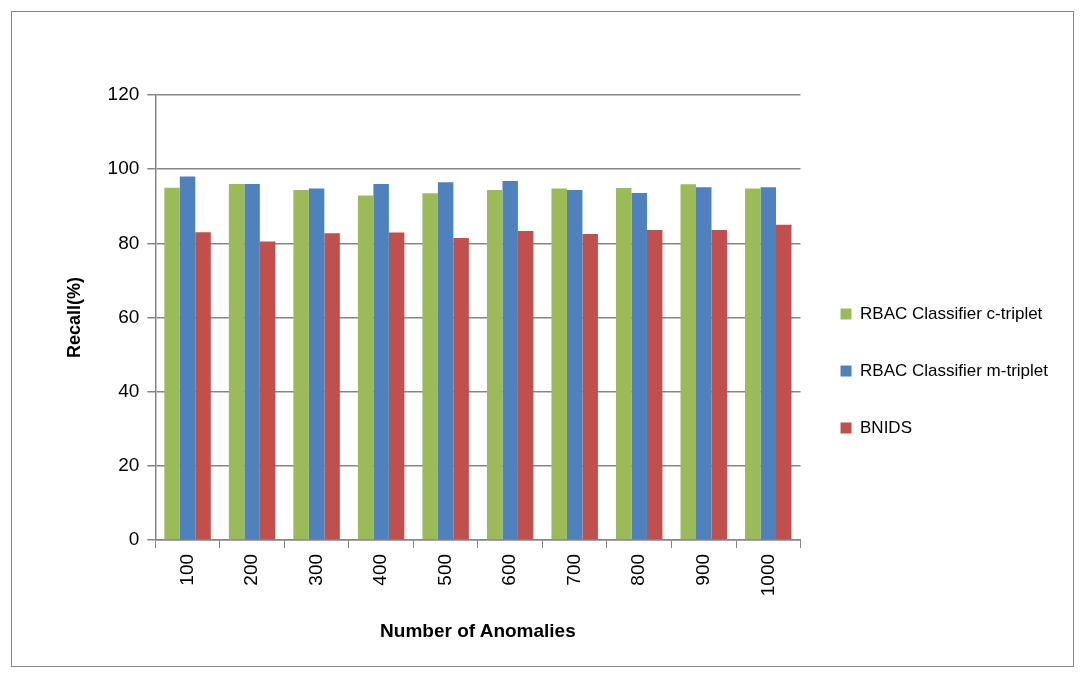 The height and width of the screenshot is (677, 1083). Describe the element at coordinates (702, 569) in the screenshot. I see `x-tick-label: 900` at that location.